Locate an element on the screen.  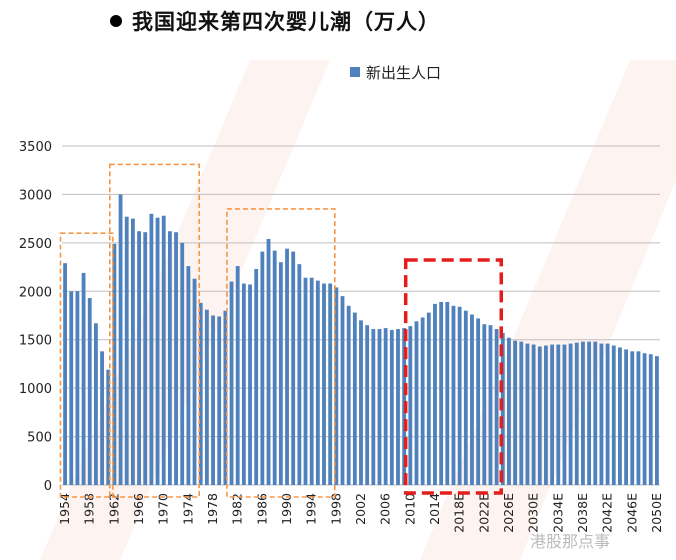
x-tick-label: 1974 is located at coordinates (187, 509).